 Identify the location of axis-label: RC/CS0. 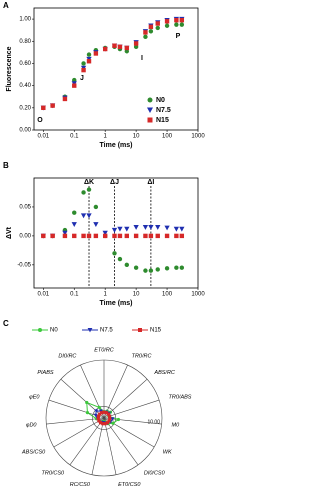
(80, 485).